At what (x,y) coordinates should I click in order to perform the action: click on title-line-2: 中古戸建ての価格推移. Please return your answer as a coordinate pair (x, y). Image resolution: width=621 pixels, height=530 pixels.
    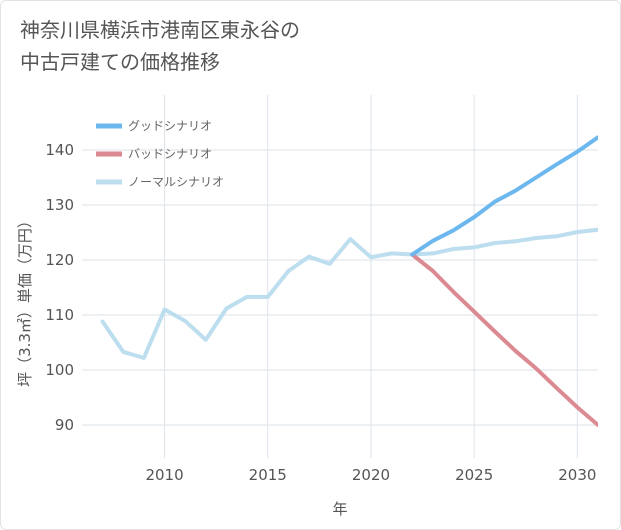
    Looking at the image, I should click on (120, 62).